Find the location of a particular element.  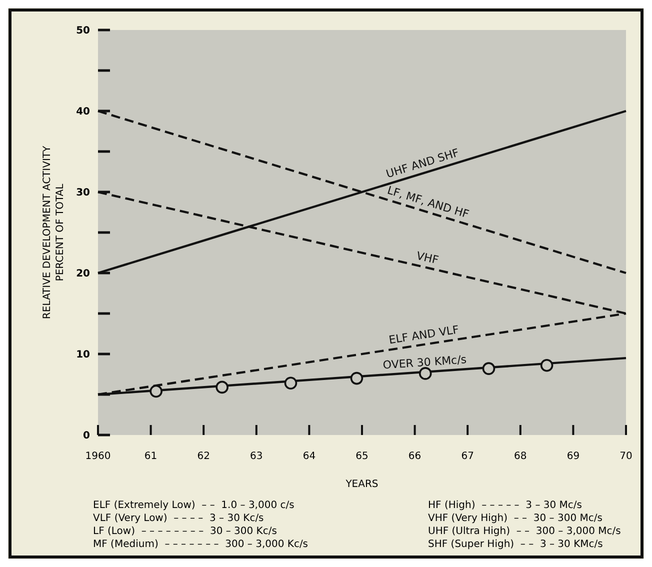

y-tick-label: 0 is located at coordinates (86, 436).